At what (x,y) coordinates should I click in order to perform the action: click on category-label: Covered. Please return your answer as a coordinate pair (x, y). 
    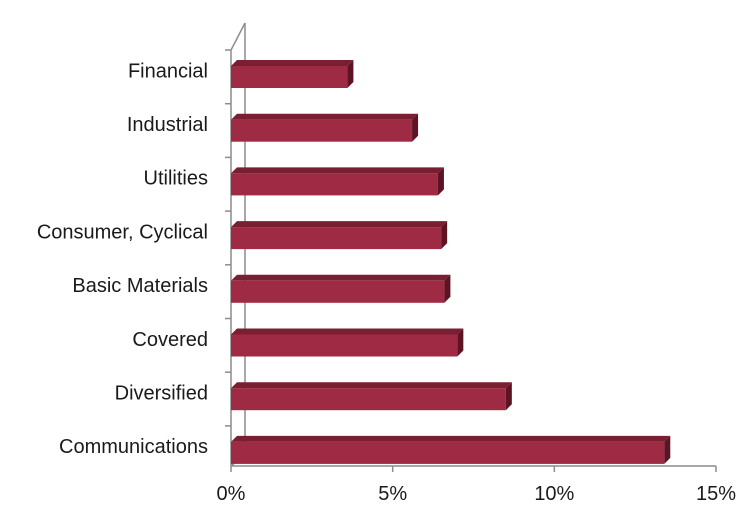
    Looking at the image, I should click on (170, 340).